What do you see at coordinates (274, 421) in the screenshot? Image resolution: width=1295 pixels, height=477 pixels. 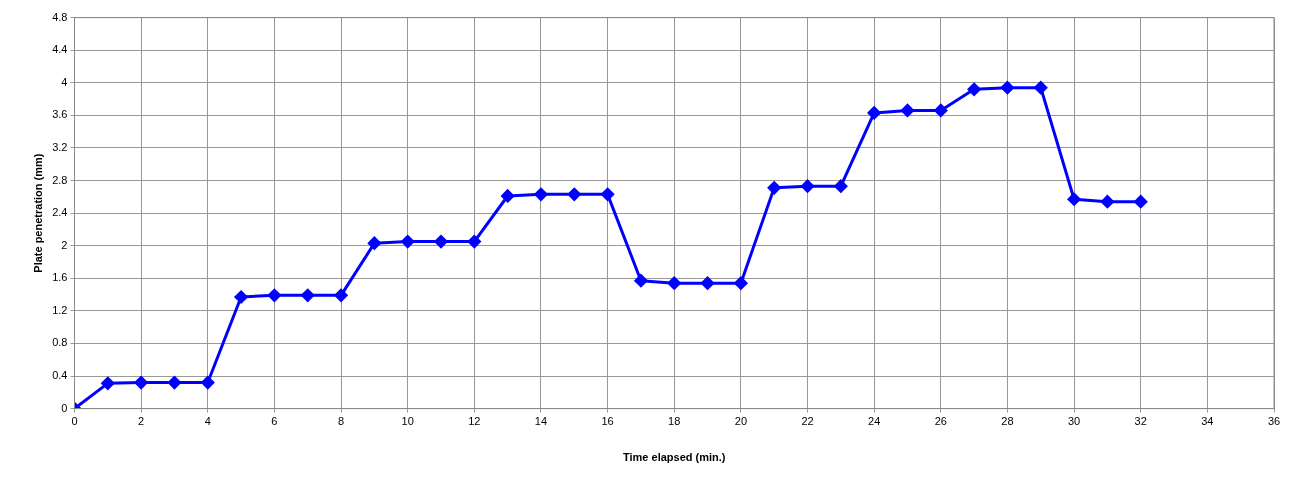 I see `x-tick-label: 6` at bounding box center [274, 421].